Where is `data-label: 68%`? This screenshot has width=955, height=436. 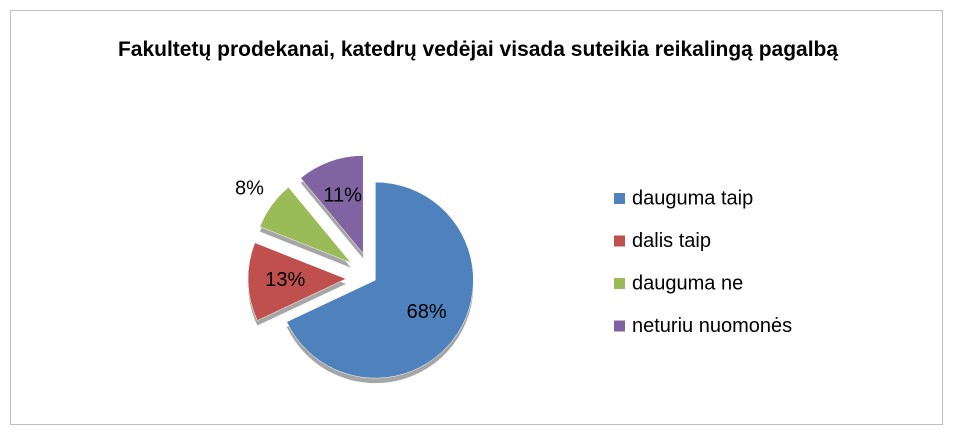 data-label: 68% is located at coordinates (427, 312).